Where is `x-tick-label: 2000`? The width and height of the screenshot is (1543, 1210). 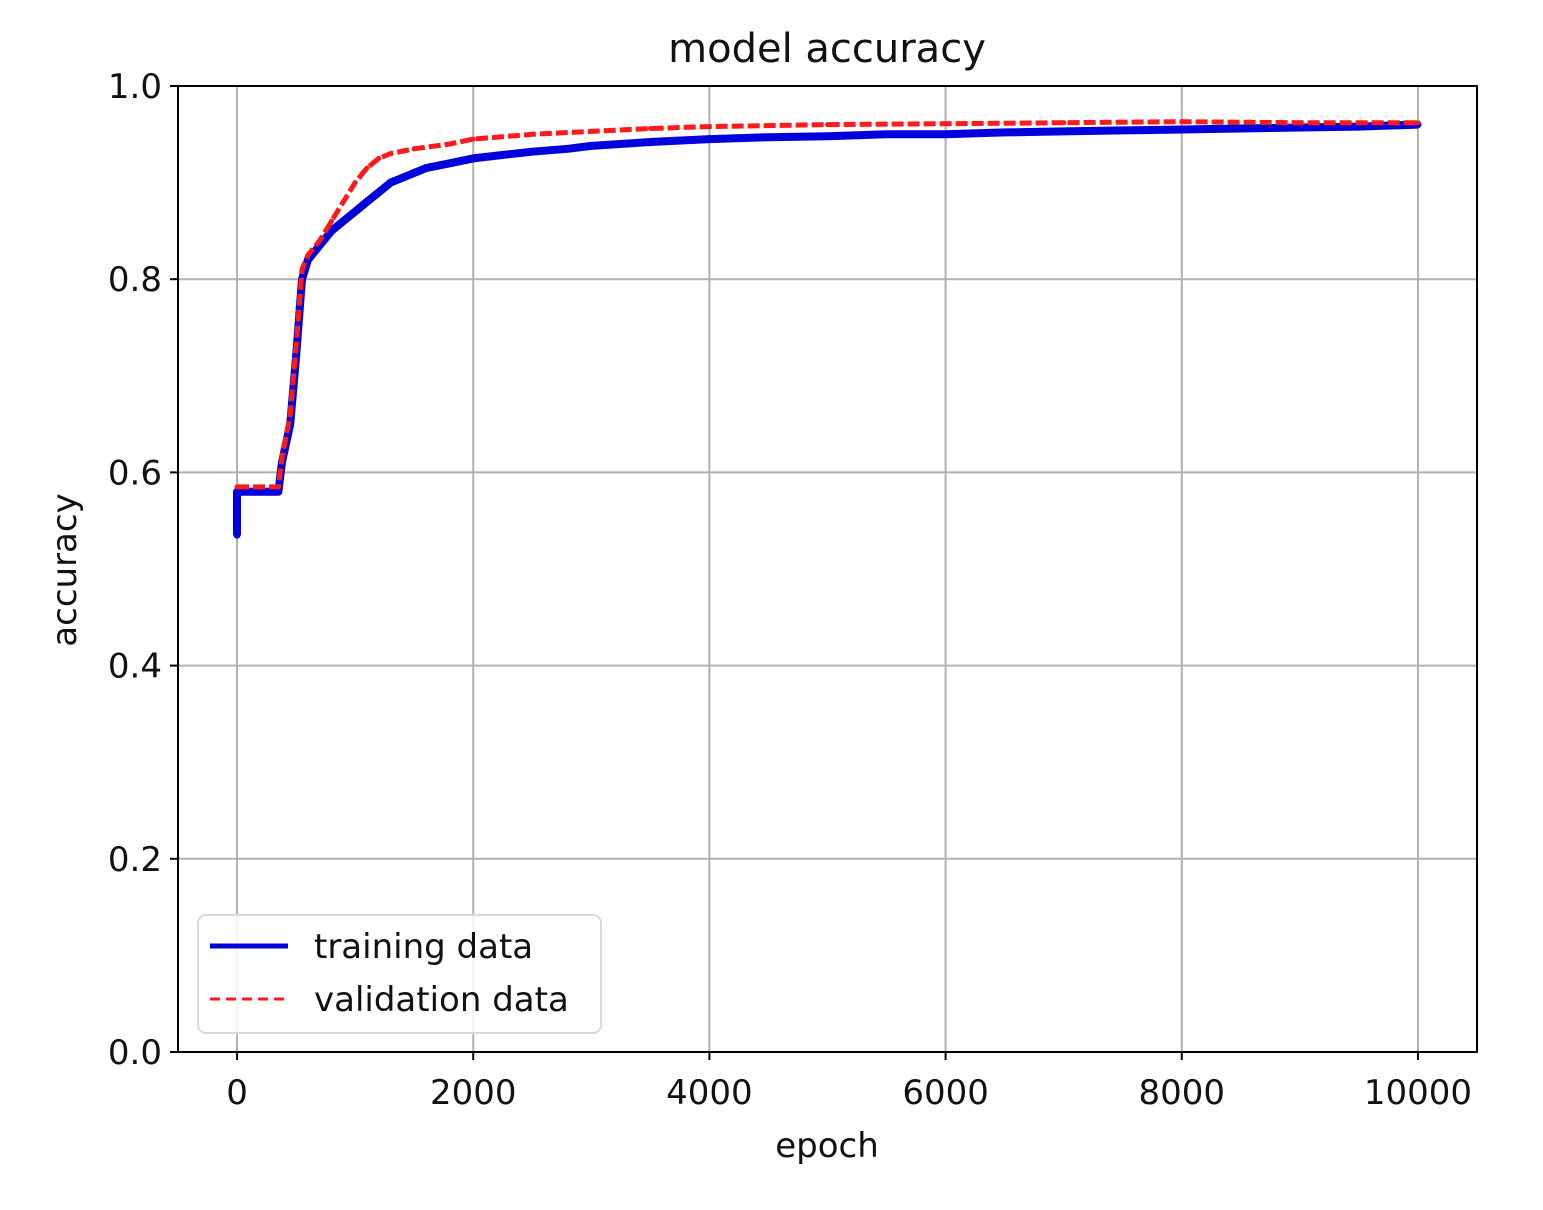
x-tick-label: 2000 is located at coordinates (473, 1093).